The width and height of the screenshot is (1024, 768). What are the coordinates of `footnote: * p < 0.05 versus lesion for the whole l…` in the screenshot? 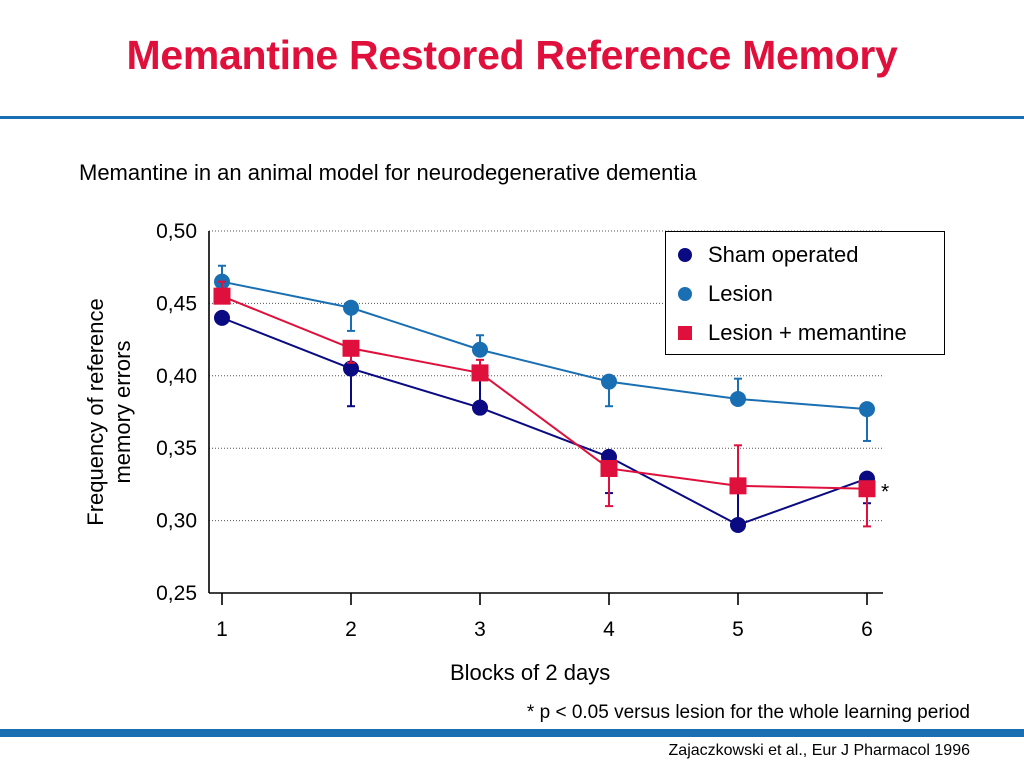 It's located at (748, 712).